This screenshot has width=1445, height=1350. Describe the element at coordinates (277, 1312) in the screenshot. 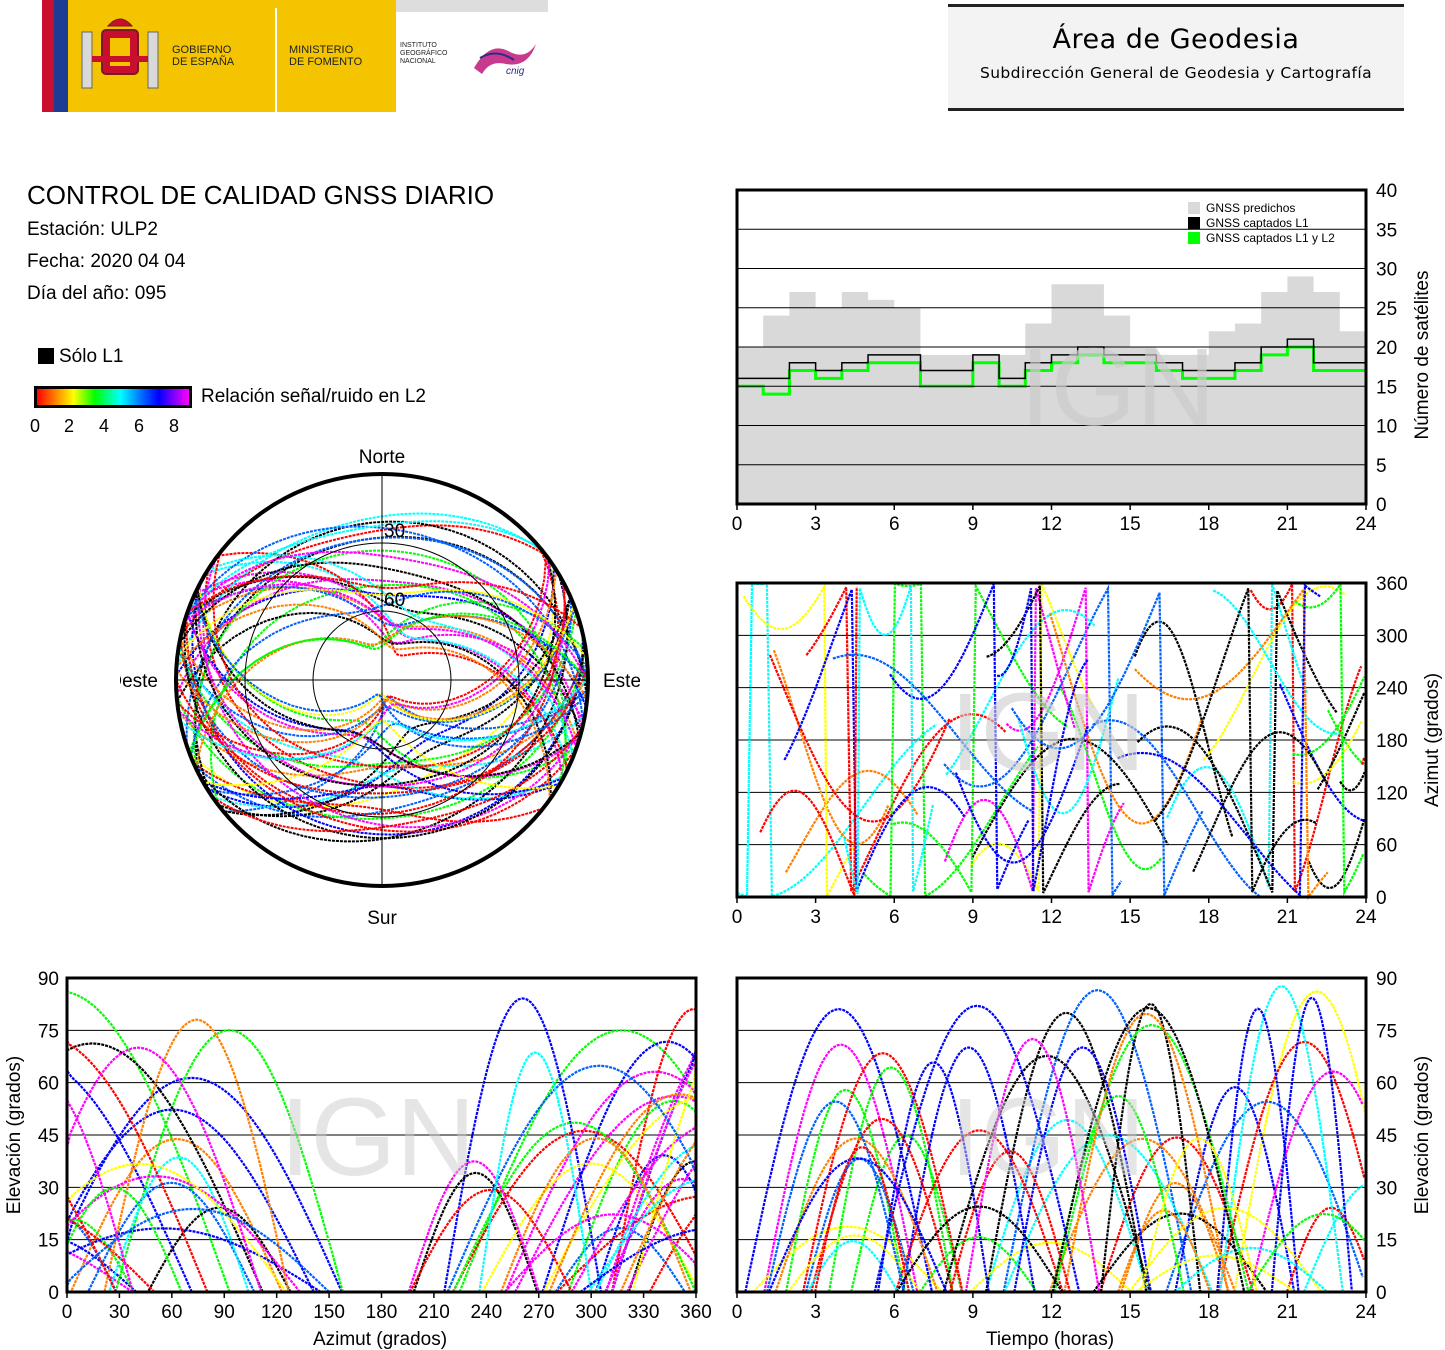

I see `elaz-xtick-label: 120` at that location.